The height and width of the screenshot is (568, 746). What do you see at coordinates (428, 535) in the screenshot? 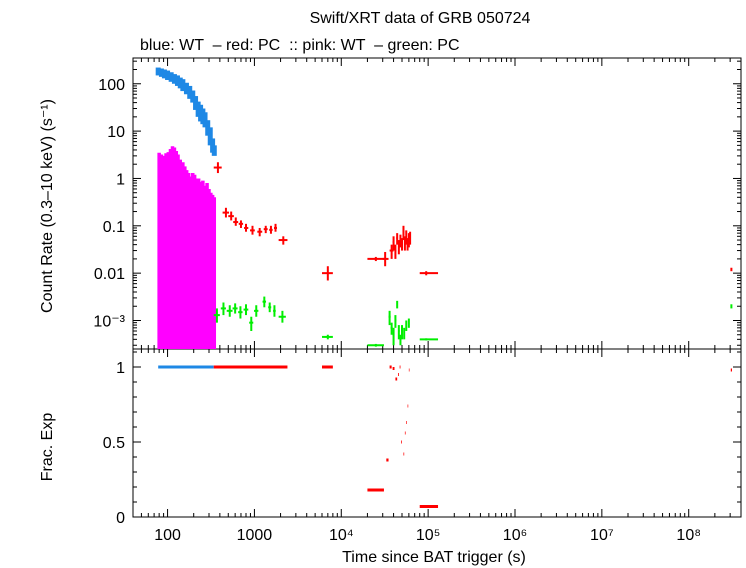
I see `x-tick-label: 10⁵` at bounding box center [428, 535].